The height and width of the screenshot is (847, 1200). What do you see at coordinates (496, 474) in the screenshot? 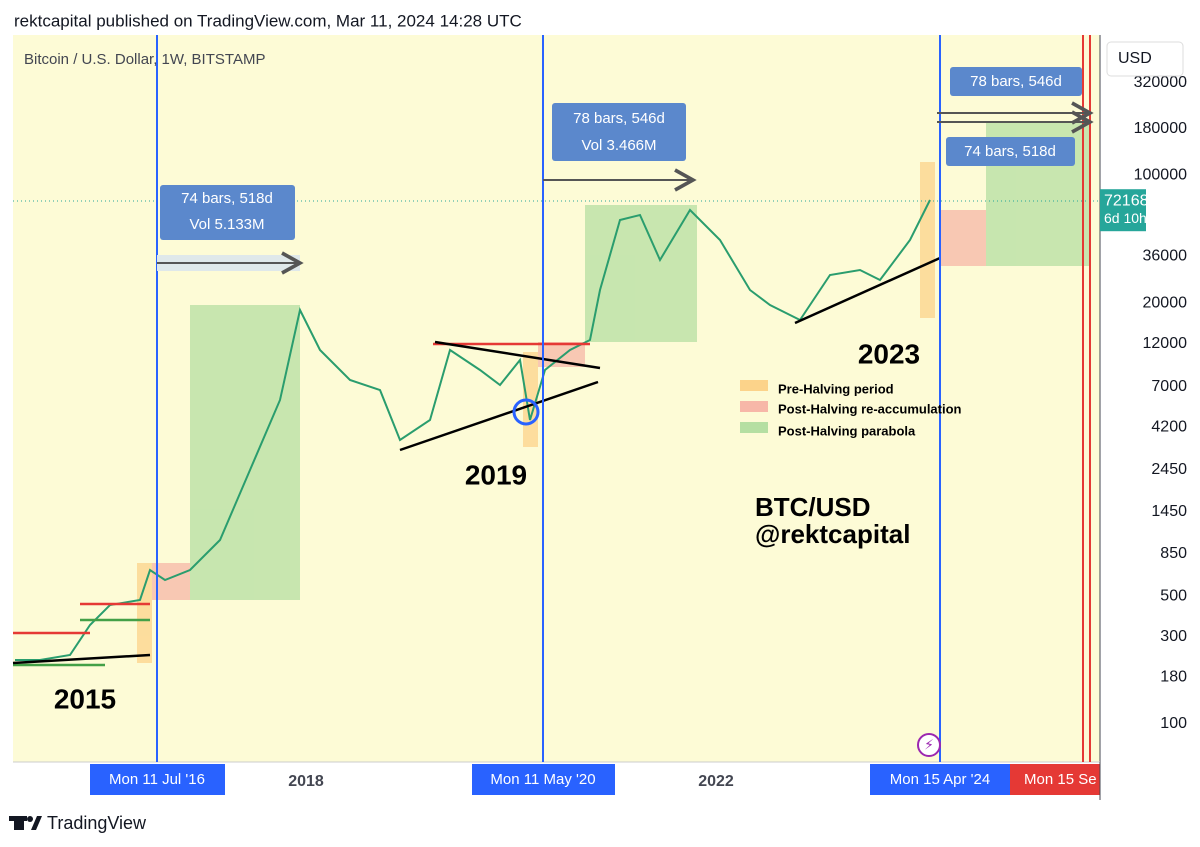
I see `year-label: 2019` at bounding box center [496, 474].